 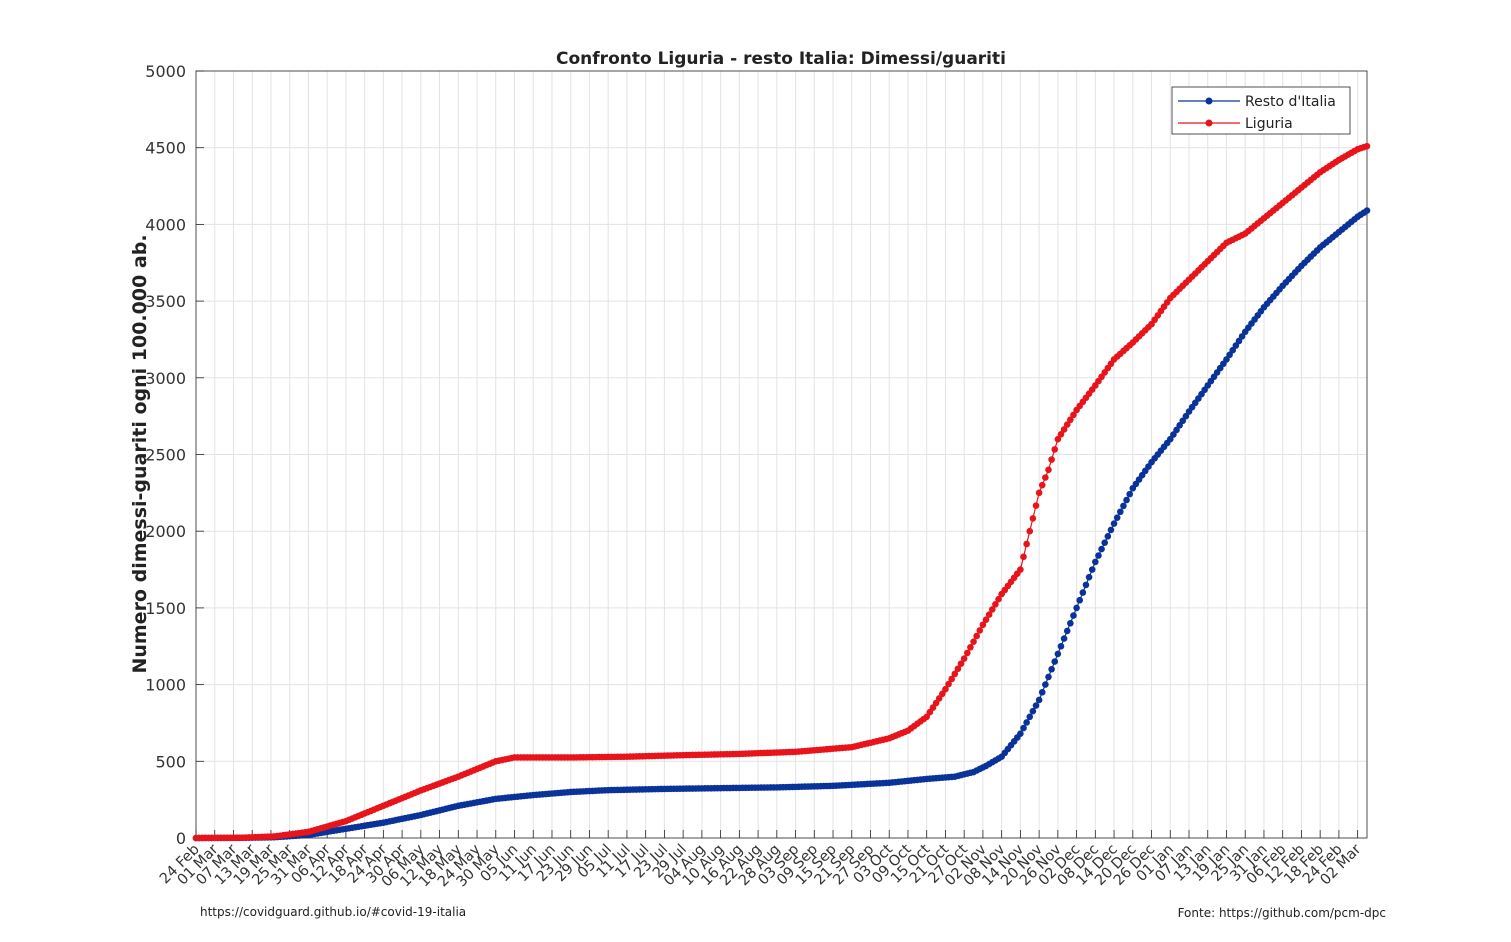 I want to click on legend-box, so click(x=1261, y=110).